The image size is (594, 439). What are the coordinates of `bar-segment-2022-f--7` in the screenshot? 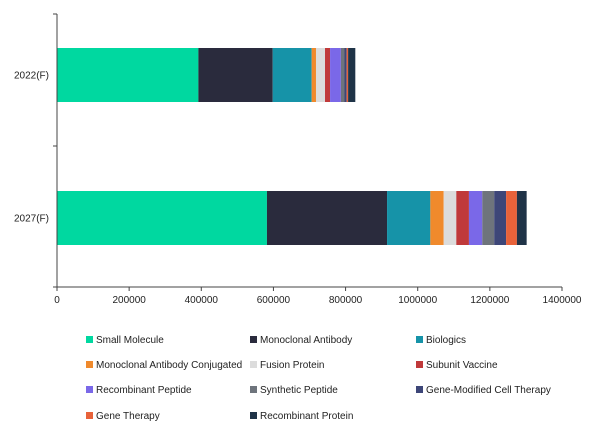 It's located at (342, 75).